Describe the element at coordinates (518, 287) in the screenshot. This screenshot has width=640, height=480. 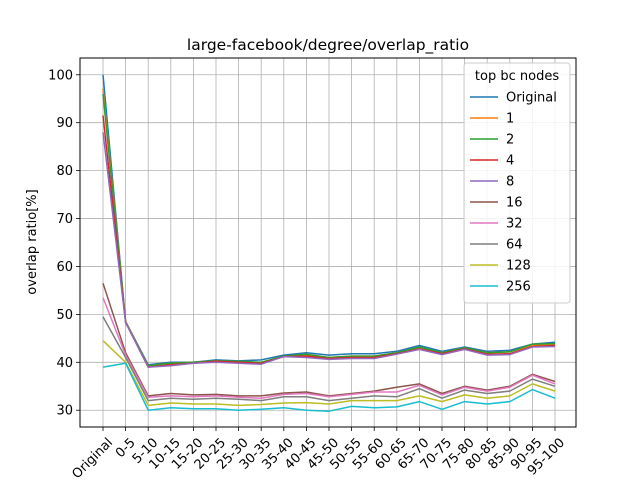
I see `legend-entry: 256` at that location.